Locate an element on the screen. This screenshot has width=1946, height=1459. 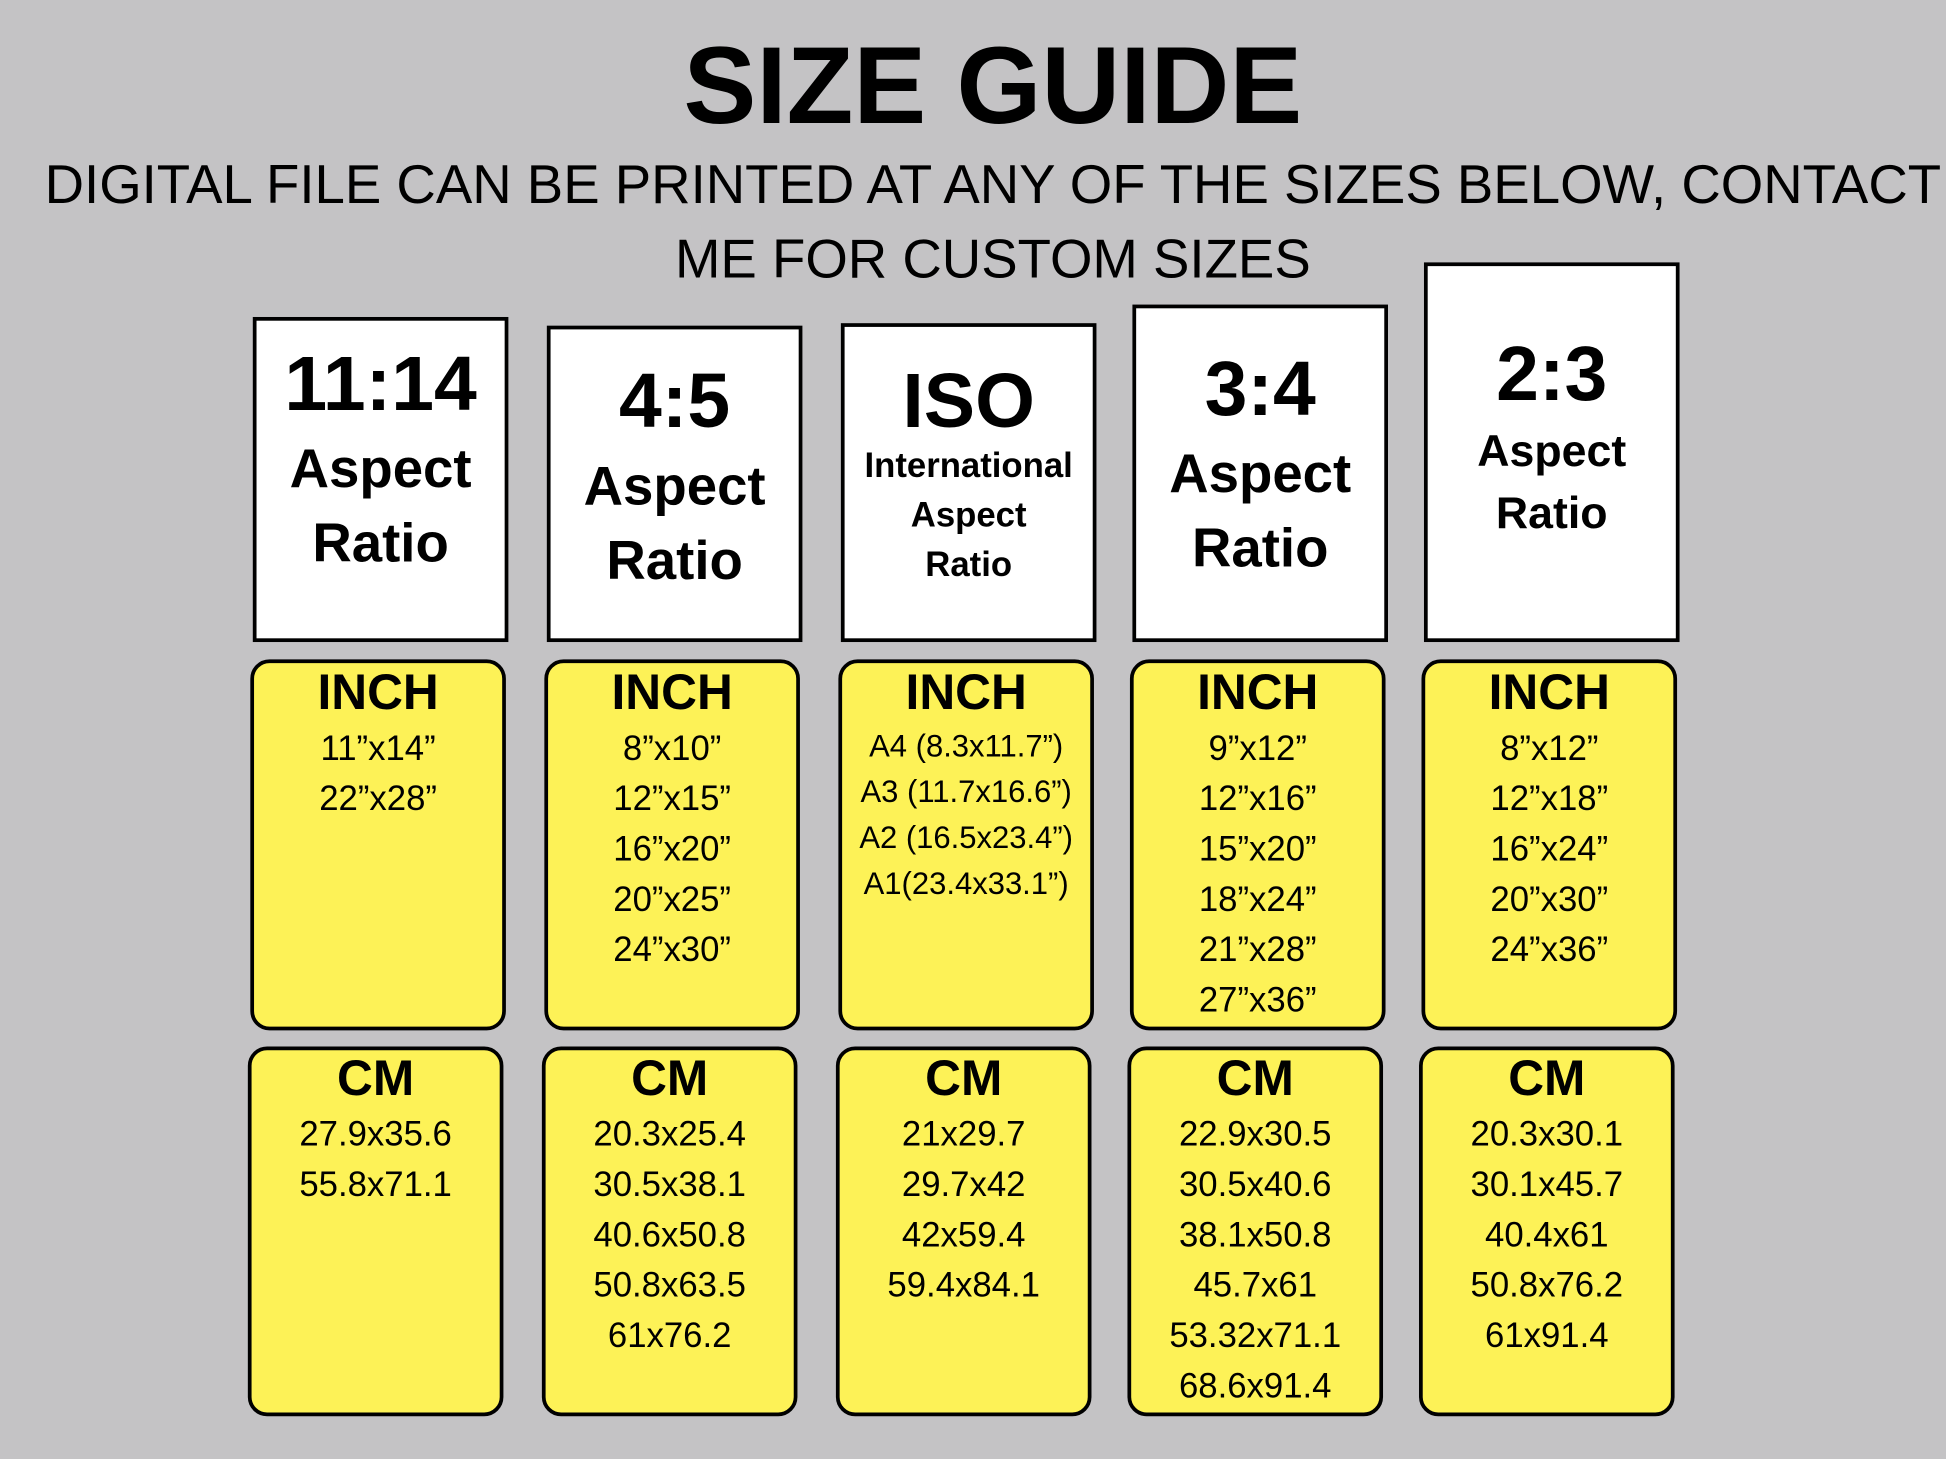
ratio-label: 2:3 is located at coordinates (1551, 374).